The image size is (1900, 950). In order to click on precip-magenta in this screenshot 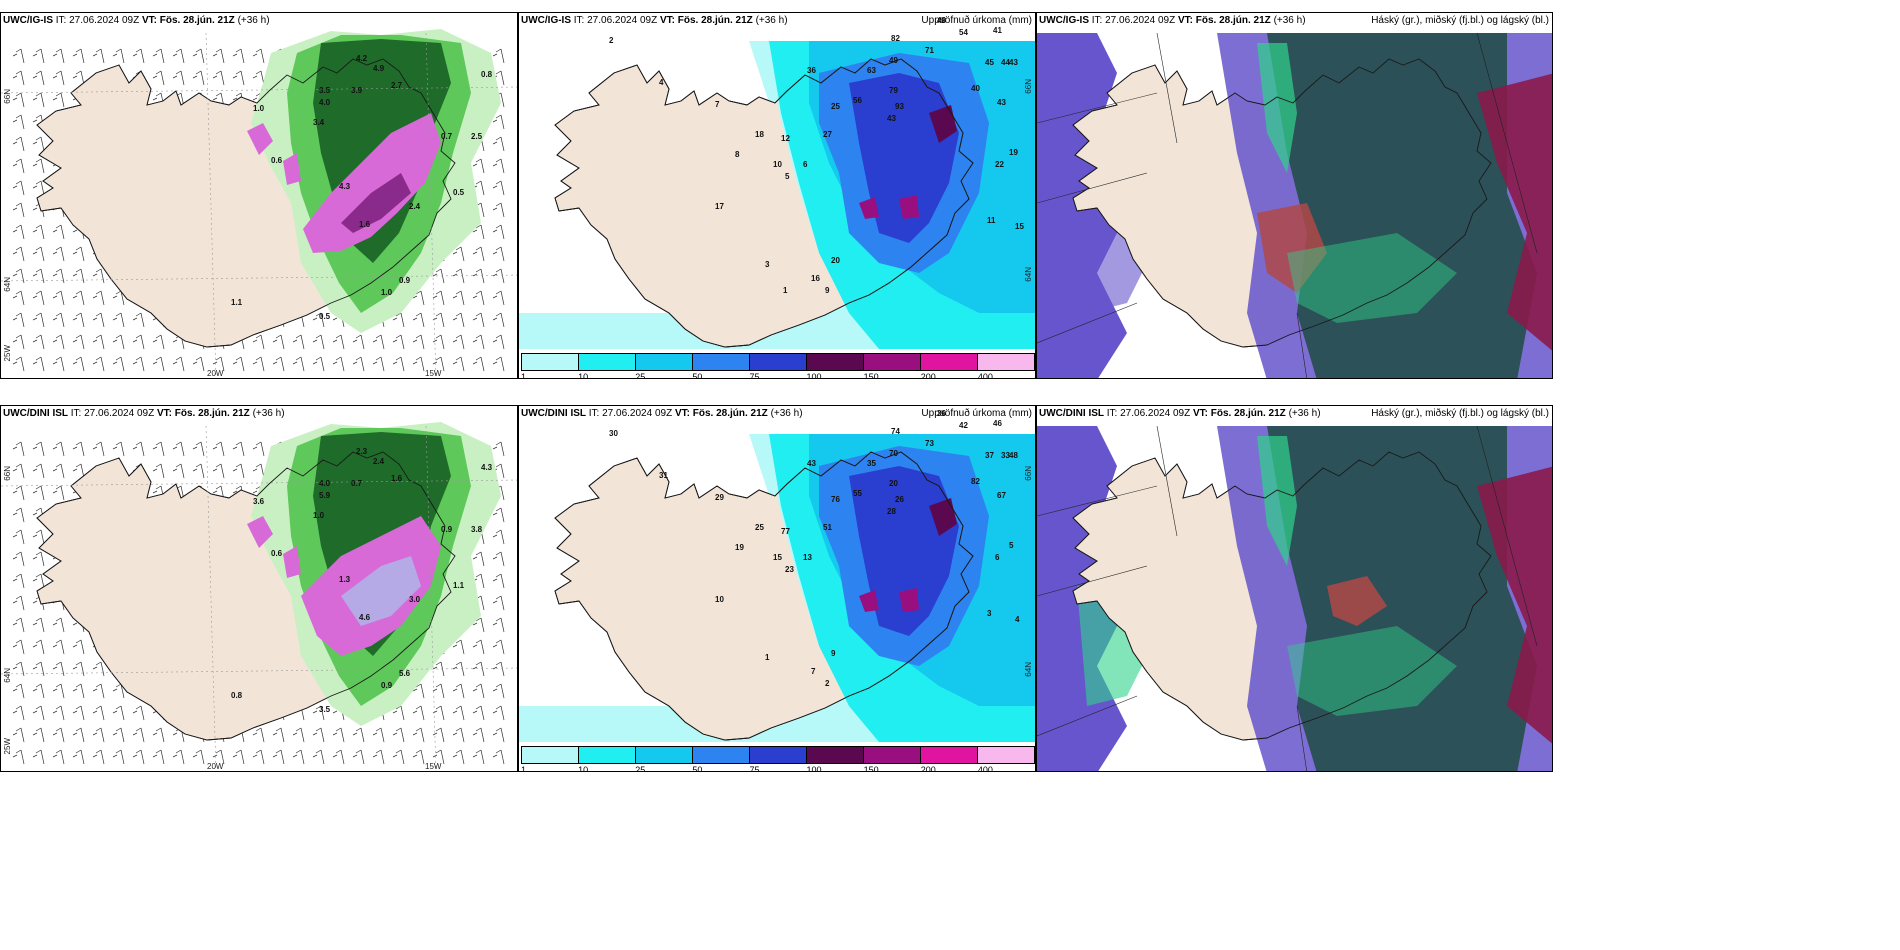, I will do `click(372, 183)`.